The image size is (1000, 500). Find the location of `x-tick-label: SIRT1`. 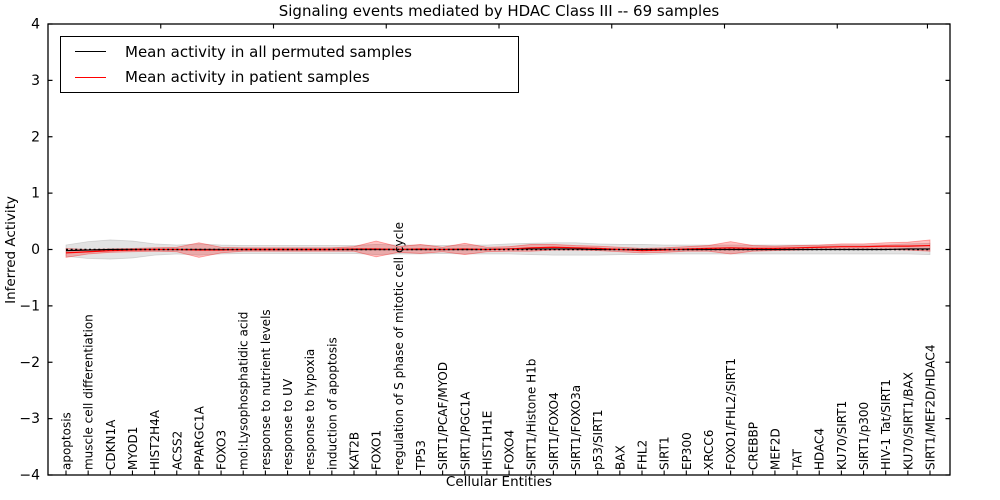

x-tick-label: SIRT1 is located at coordinates (665, 453).